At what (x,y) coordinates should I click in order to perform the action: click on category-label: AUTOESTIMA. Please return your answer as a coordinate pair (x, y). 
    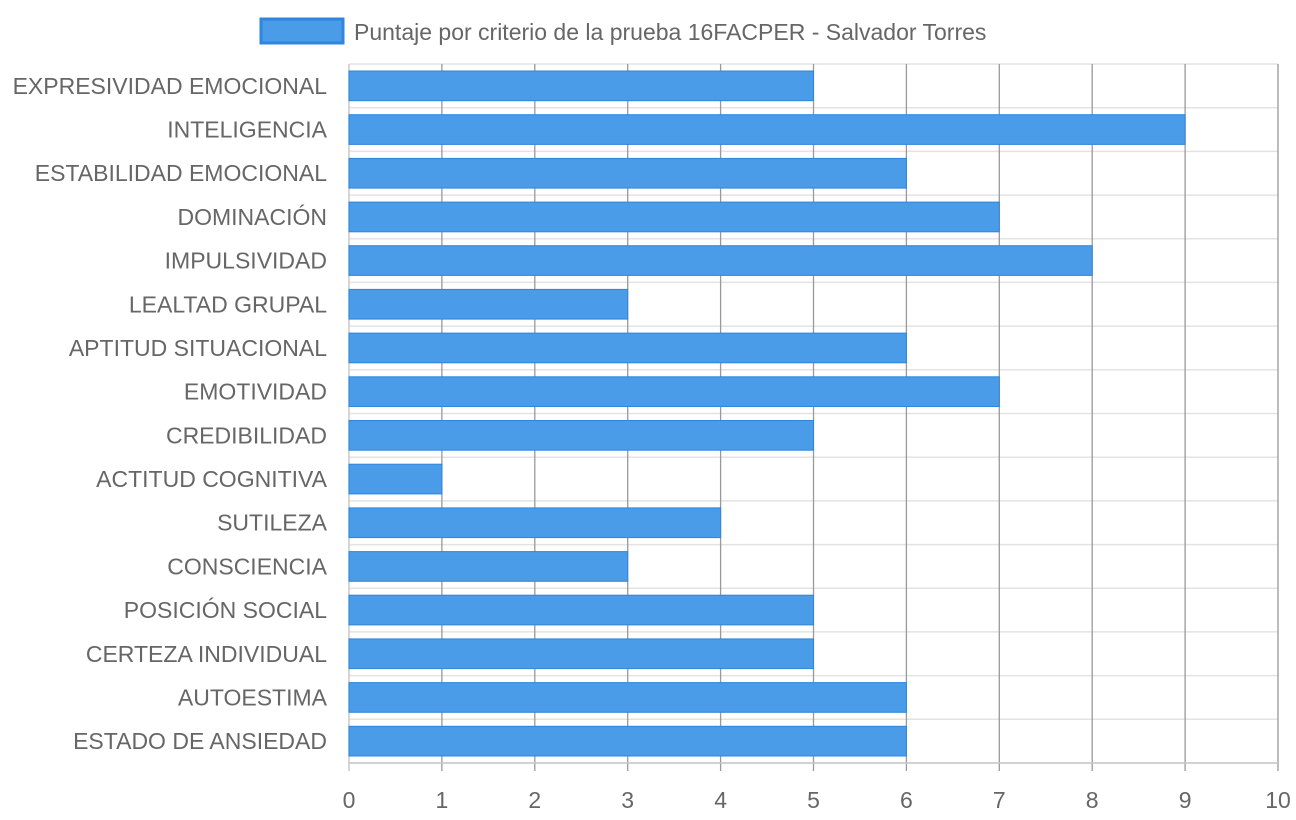
    Looking at the image, I should click on (253, 698).